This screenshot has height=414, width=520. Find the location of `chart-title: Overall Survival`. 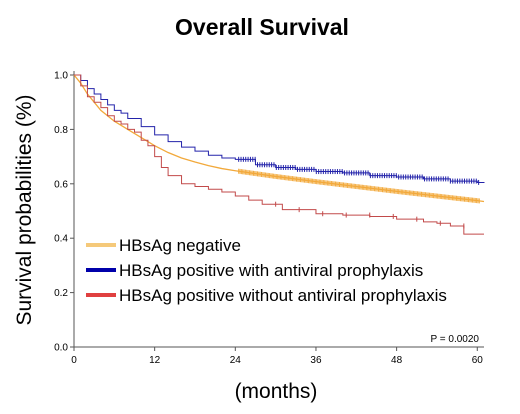

chart-title: Overall Survival is located at coordinates (262, 27).